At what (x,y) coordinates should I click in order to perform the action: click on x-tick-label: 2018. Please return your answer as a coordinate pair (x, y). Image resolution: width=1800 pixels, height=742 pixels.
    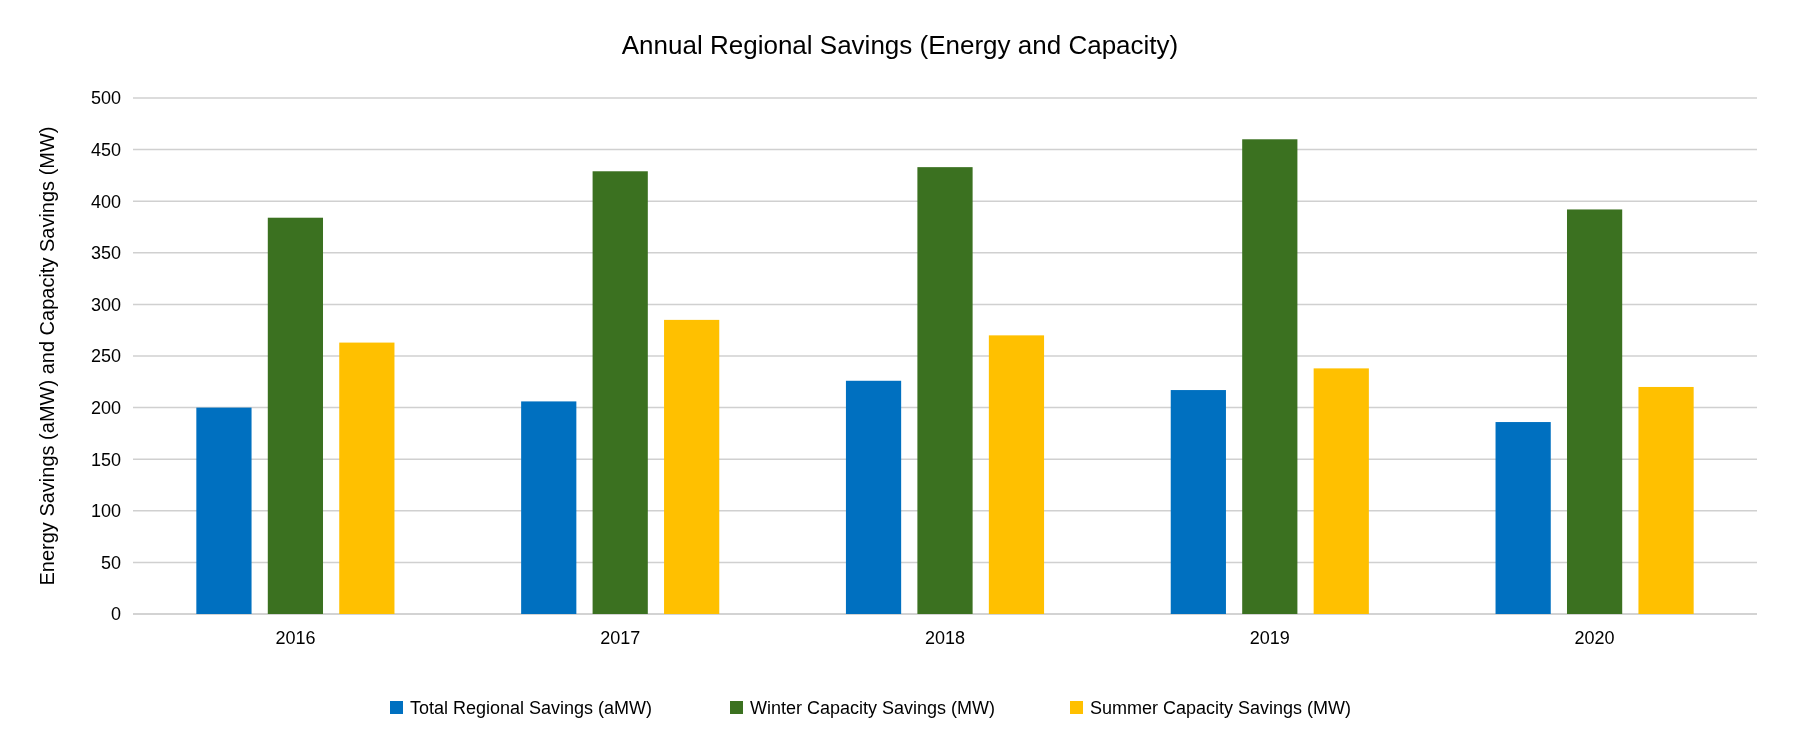
    Looking at the image, I should click on (945, 638).